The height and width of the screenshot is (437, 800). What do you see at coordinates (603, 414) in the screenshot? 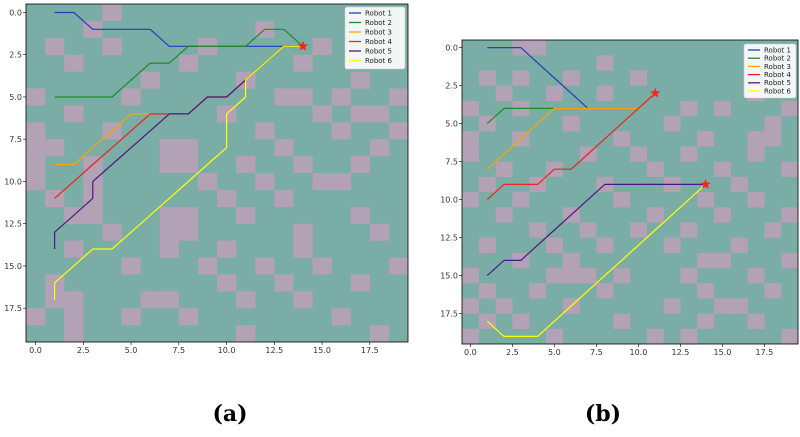
I see `panel-label-b: (b)` at bounding box center [603, 414].